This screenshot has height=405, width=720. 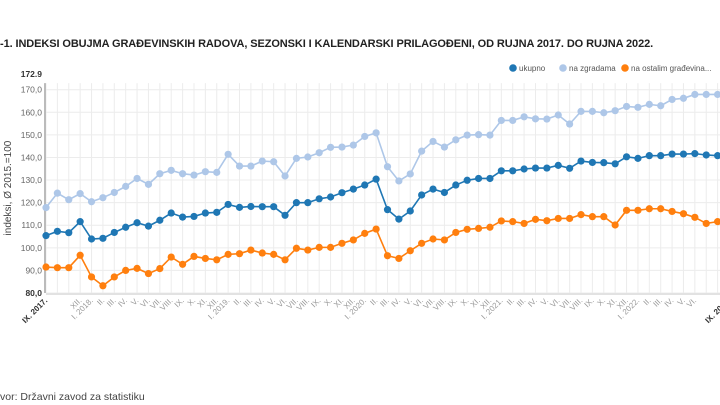 What do you see at coordinates (32, 112) in the screenshot?
I see `y-tick-label: 160,0` at bounding box center [32, 112].